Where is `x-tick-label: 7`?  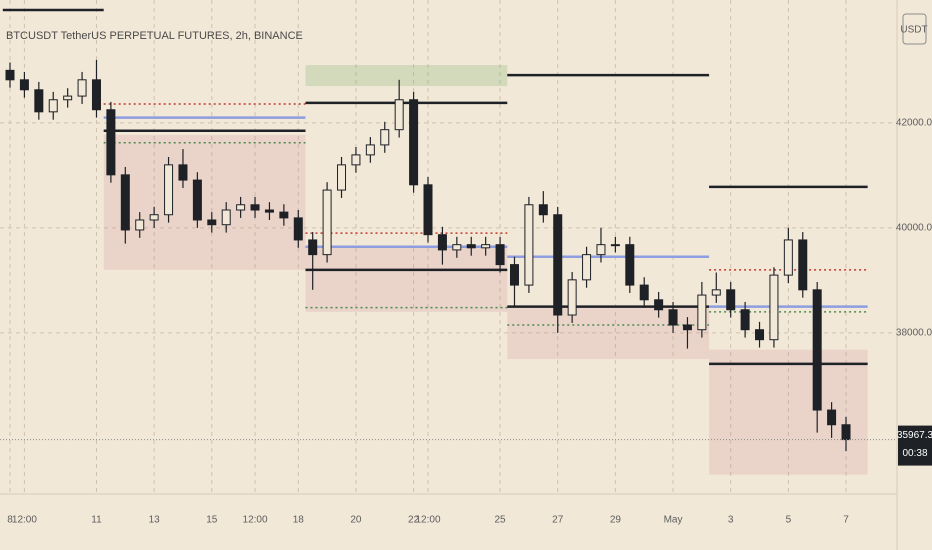 x-tick-label: 7 is located at coordinates (846, 520).